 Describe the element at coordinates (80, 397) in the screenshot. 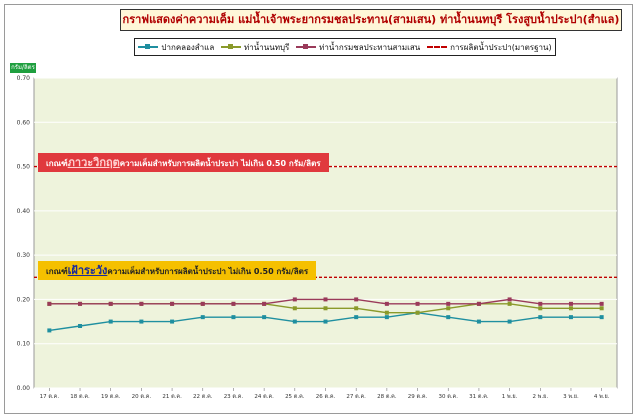

I see `x-tick-label: 18 ต.ค.` at that location.